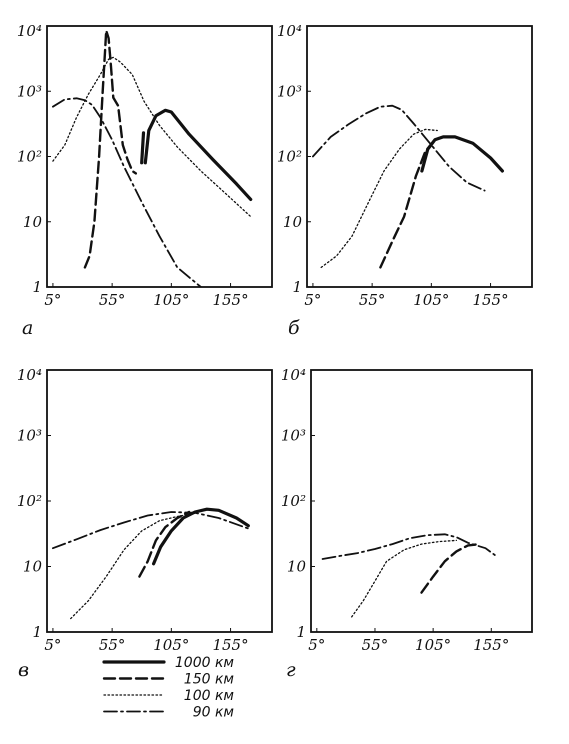 The image size is (569, 744). Describe the element at coordinates (23, 670) in the screenshot. I see `panel-label: в` at that location.